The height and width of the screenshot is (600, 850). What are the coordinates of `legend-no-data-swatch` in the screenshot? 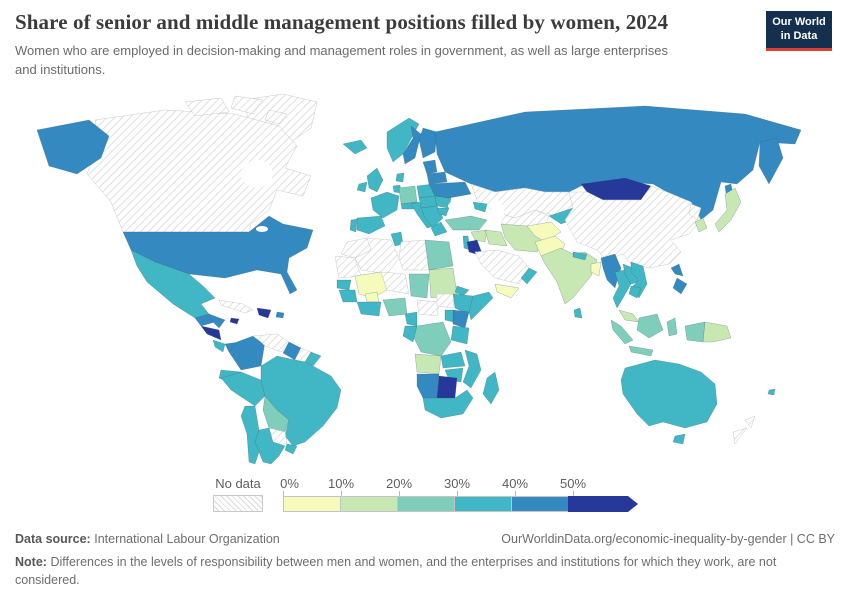 It's located at (238, 503).